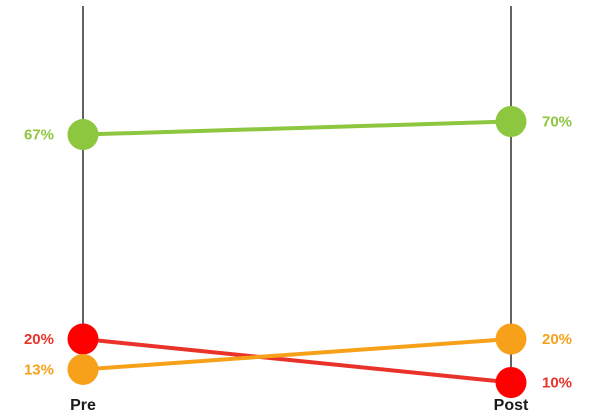 The height and width of the screenshot is (413, 593). I want to click on series-0-line, so click(297, 128).